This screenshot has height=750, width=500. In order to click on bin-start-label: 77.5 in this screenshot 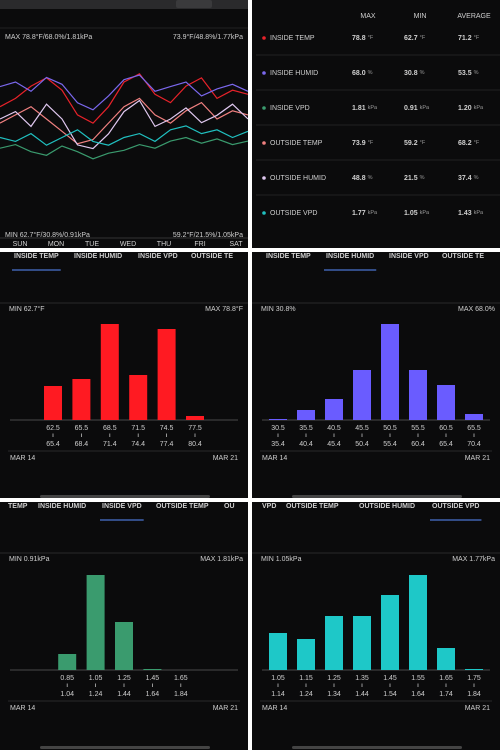, I will do `click(195, 428)`.